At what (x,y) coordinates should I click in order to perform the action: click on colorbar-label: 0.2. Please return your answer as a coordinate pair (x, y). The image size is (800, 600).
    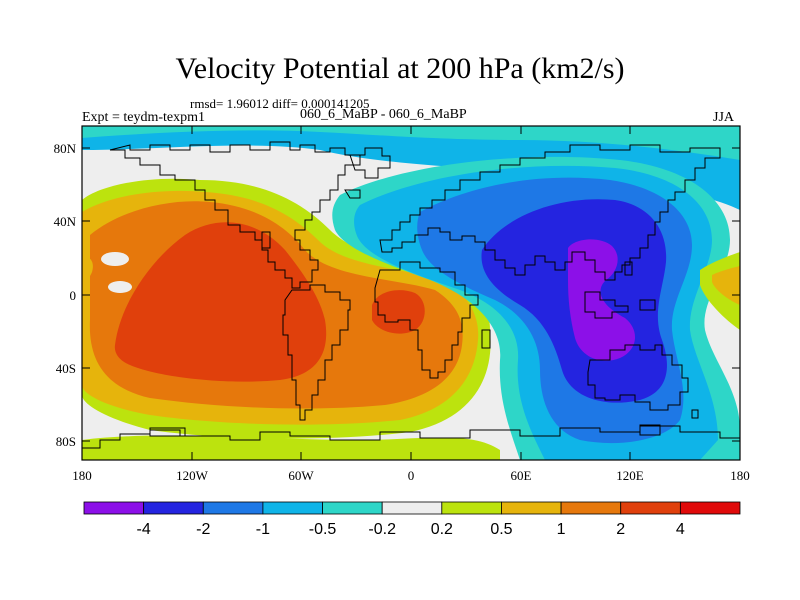
    Looking at the image, I should click on (442, 529).